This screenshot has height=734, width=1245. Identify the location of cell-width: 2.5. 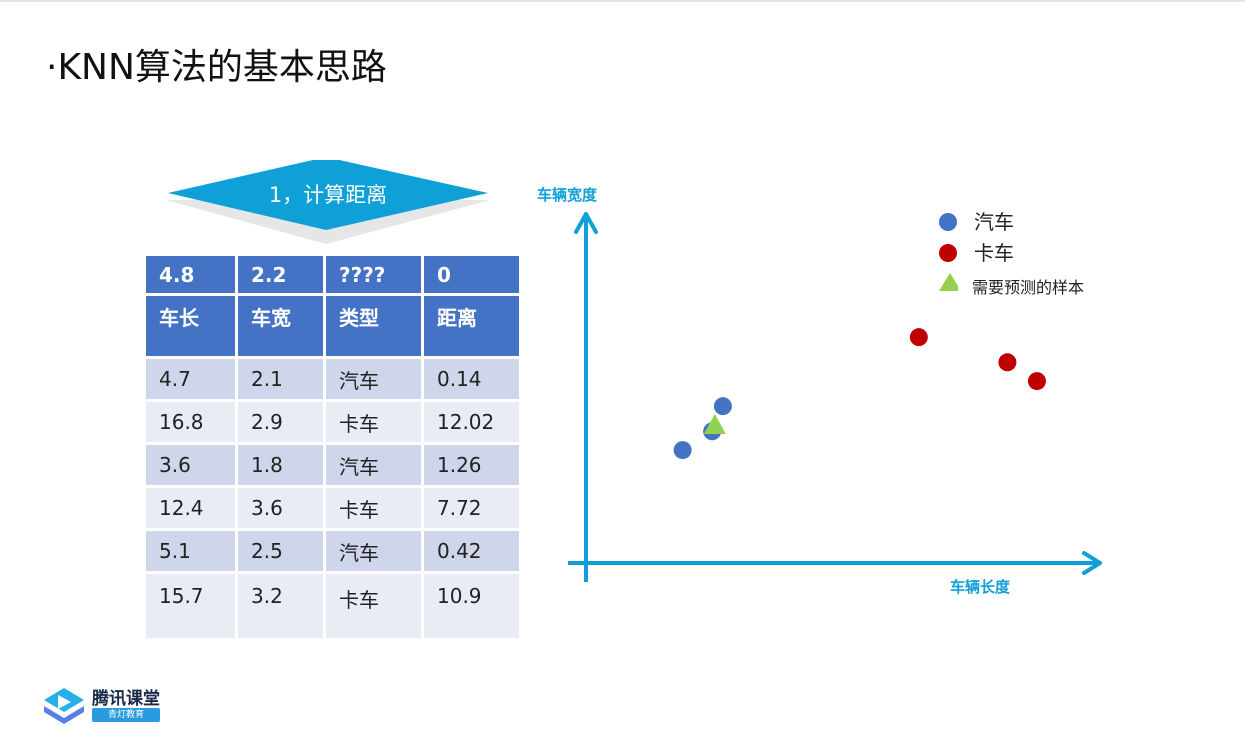
(280, 551).